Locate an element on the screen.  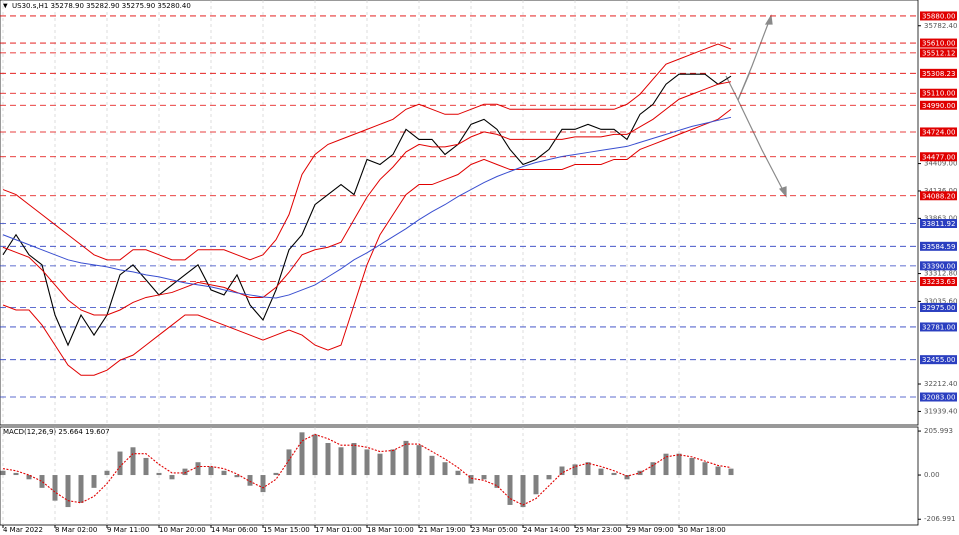
level-label: 34990.00 is located at coordinates (938, 106).